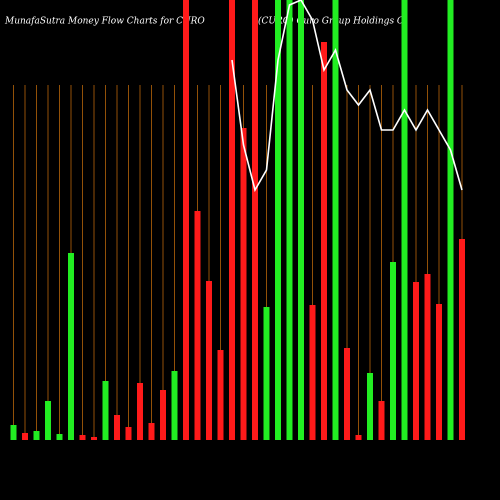 The height and width of the screenshot is (500, 500). Describe the element at coordinates (104, 22) in the screenshot. I see `chart-title: MunafaSutra Money Flow Charts for CURO` at that location.